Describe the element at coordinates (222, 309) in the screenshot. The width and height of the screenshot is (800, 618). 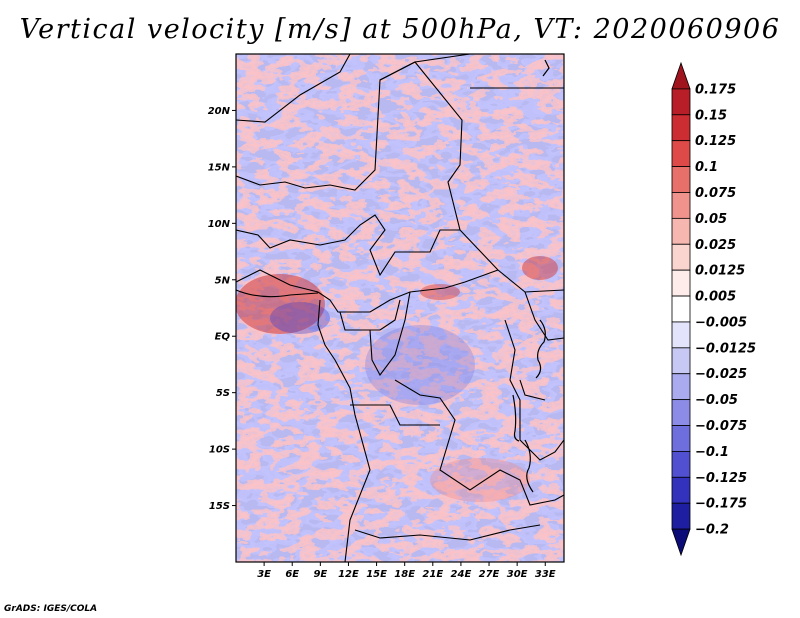
I see `latitude-axis: 20N 15N 10N 5N EQ 5S 10S 15S` at that location.